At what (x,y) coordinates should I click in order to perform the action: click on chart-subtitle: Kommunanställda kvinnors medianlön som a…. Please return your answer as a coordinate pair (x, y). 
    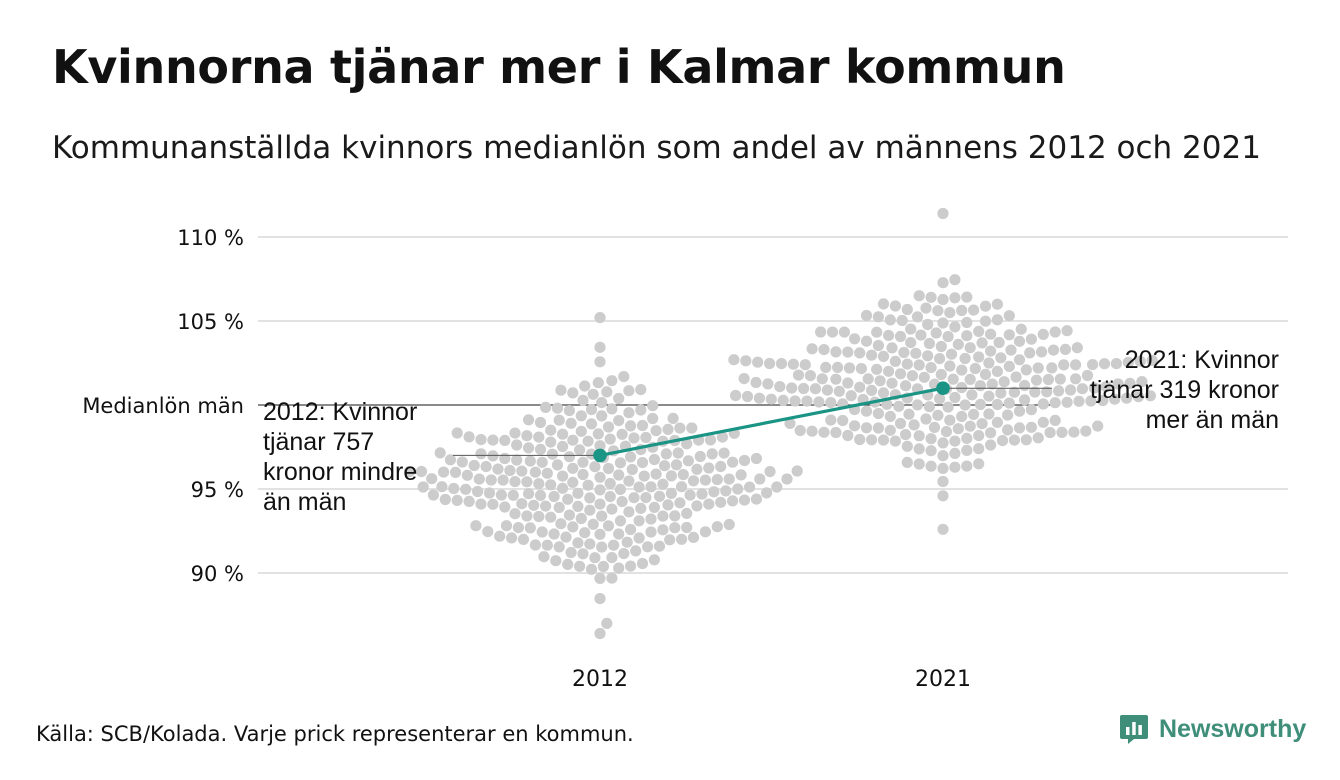
    Looking at the image, I should click on (656, 148).